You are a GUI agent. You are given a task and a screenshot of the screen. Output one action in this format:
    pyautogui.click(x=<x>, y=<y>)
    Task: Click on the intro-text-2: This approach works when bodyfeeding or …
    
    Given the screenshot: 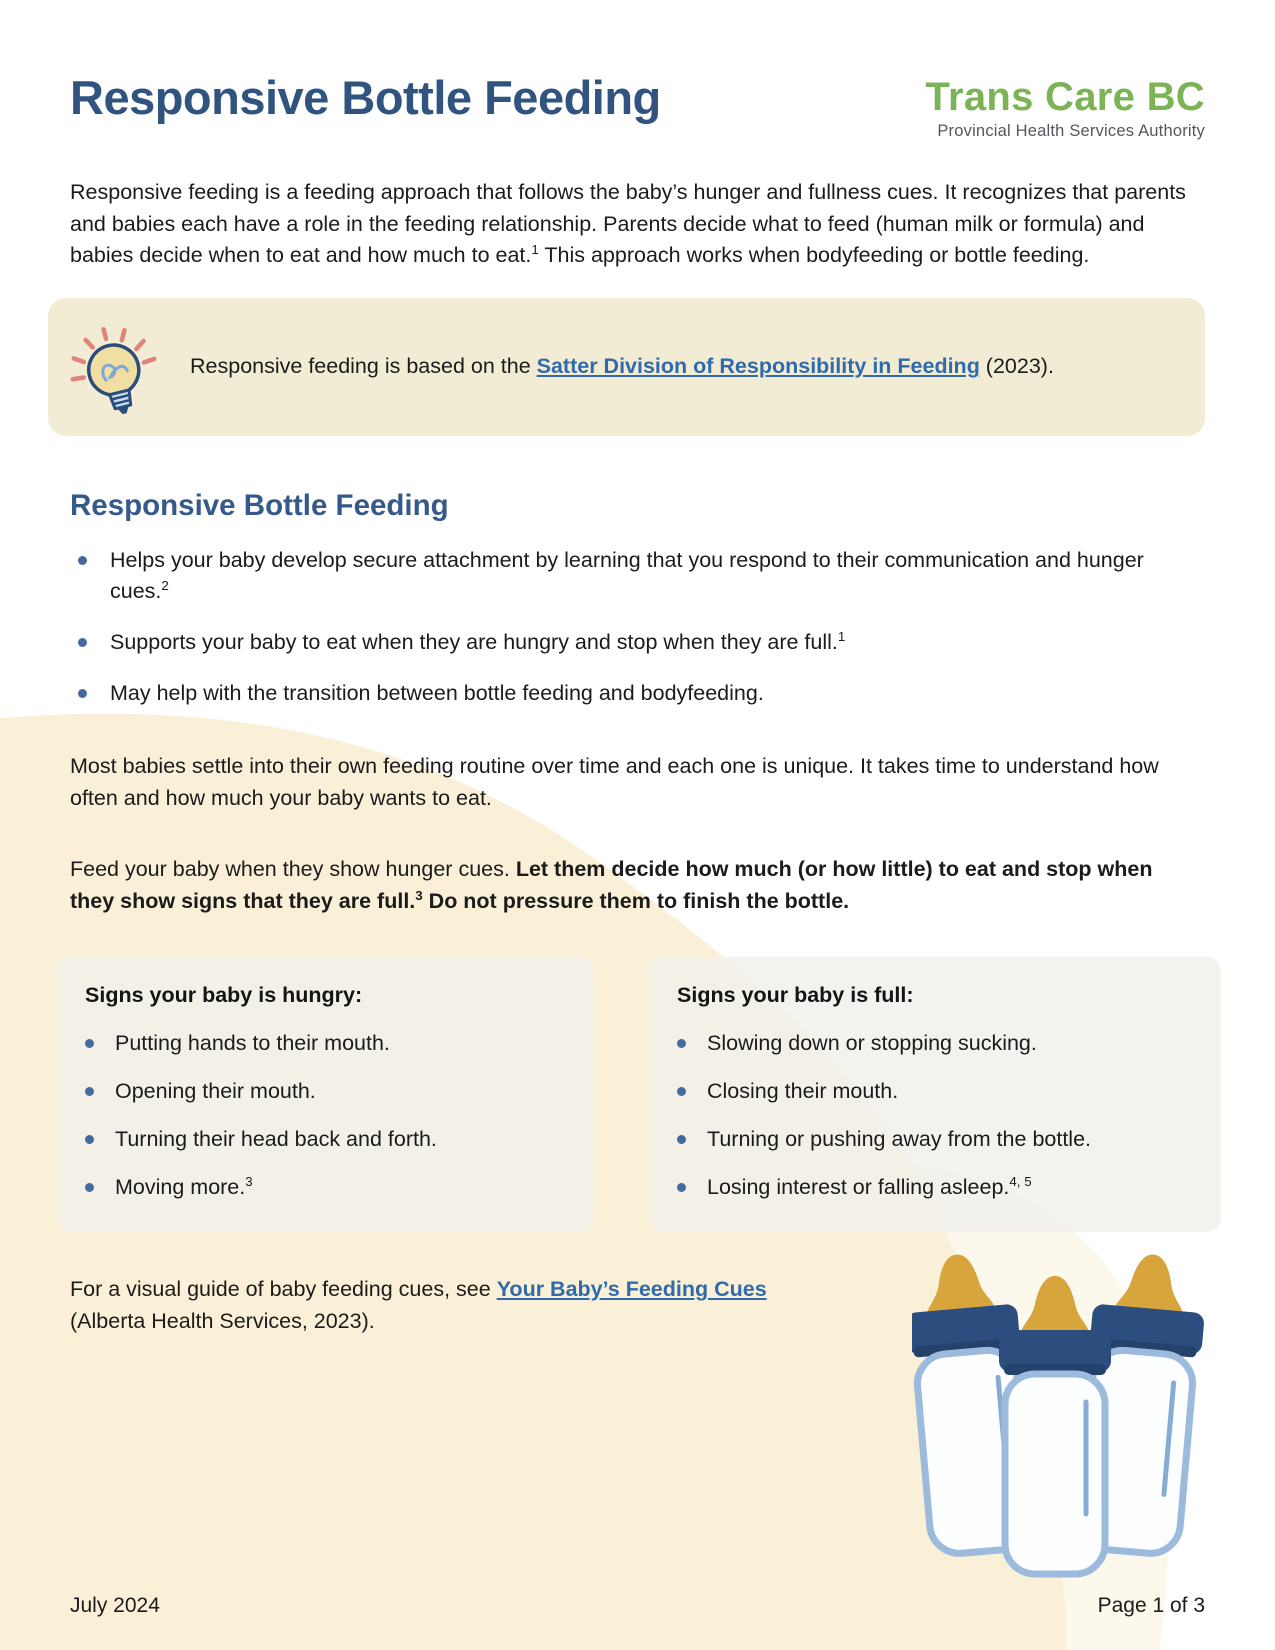 What is the action you would take?
    pyautogui.click(x=814, y=255)
    